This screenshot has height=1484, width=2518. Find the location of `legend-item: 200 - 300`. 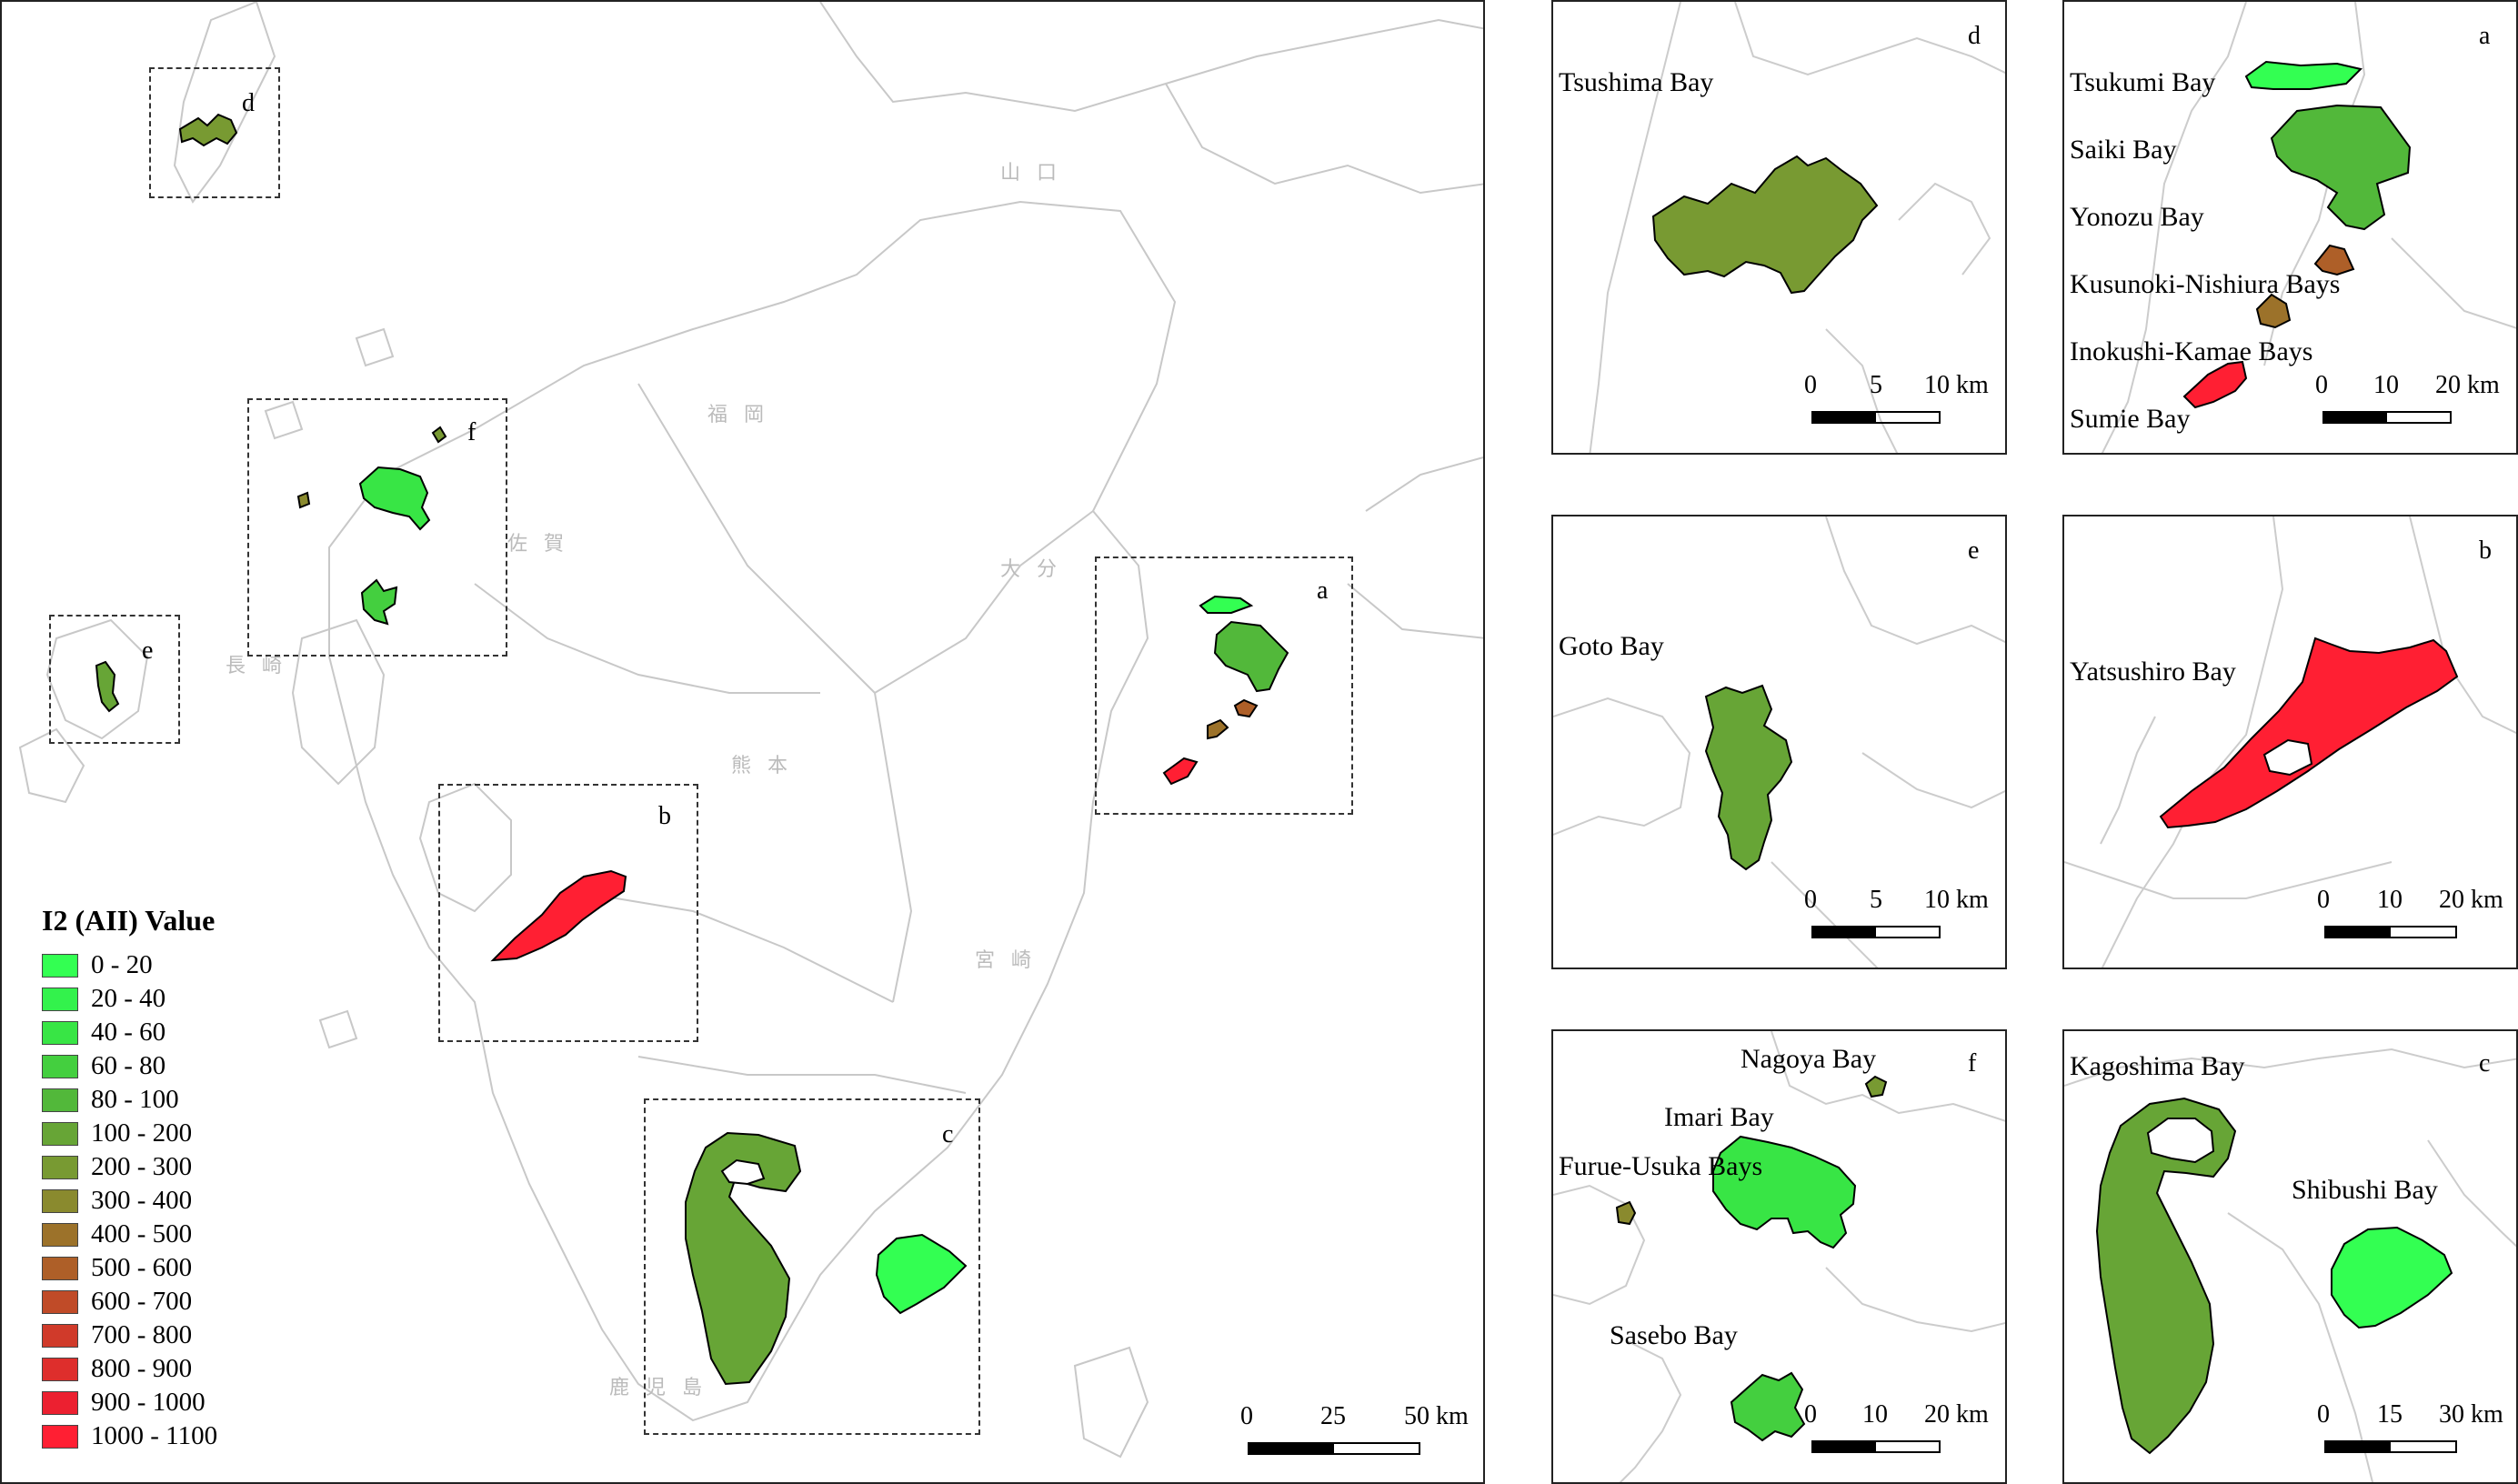

legend-item: 200 - 300 is located at coordinates (129, 1167).